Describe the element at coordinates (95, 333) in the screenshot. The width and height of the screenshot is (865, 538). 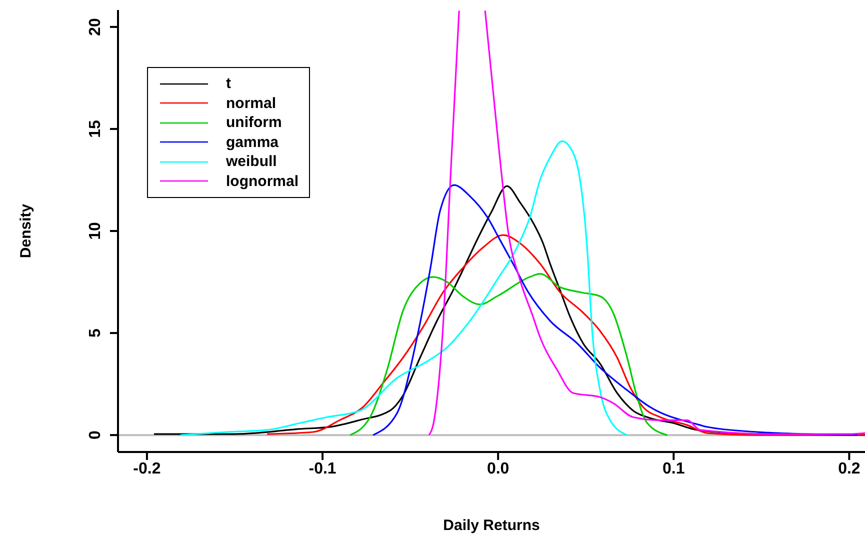
I see `y-tick-label: 5` at that location.